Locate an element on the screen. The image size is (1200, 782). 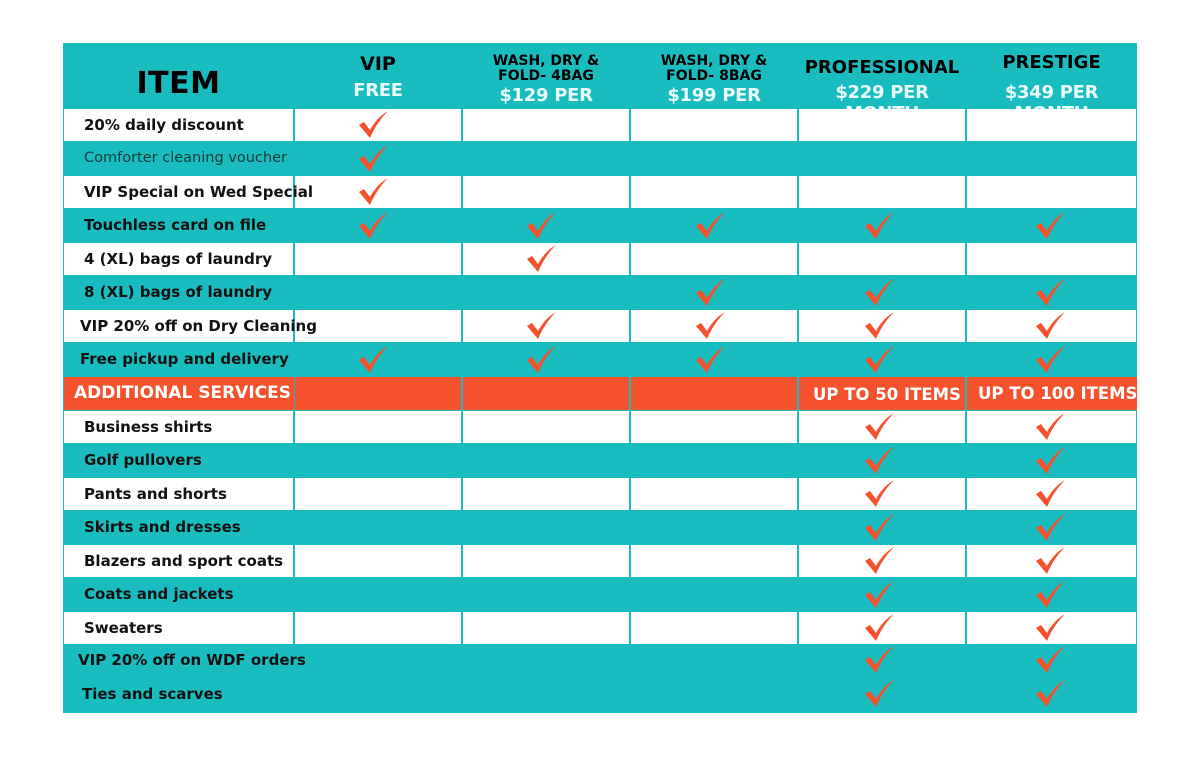
row-label: Coats and jackets is located at coordinates (159, 594).